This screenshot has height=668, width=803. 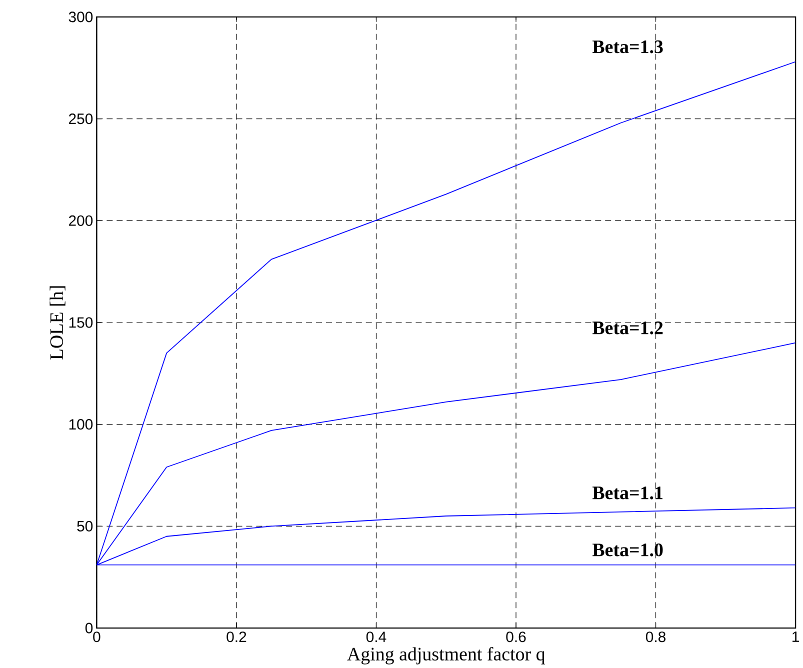 I want to click on x-tick-label: 0, so click(x=96, y=637).